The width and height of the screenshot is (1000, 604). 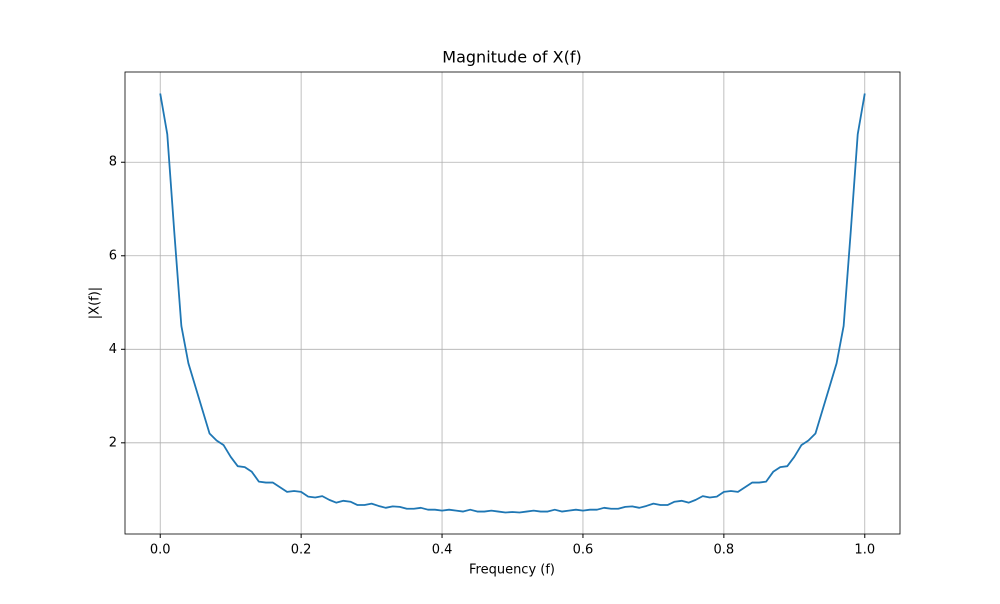 What do you see at coordinates (113, 162) in the screenshot?
I see `y-tick-label: 8` at bounding box center [113, 162].